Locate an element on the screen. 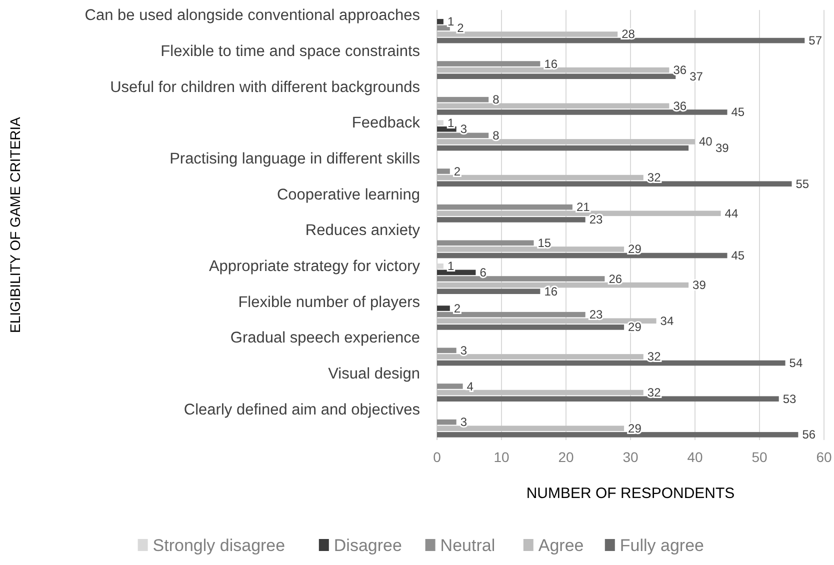  y-tick-label: Flexible number of players is located at coordinates (329, 302).